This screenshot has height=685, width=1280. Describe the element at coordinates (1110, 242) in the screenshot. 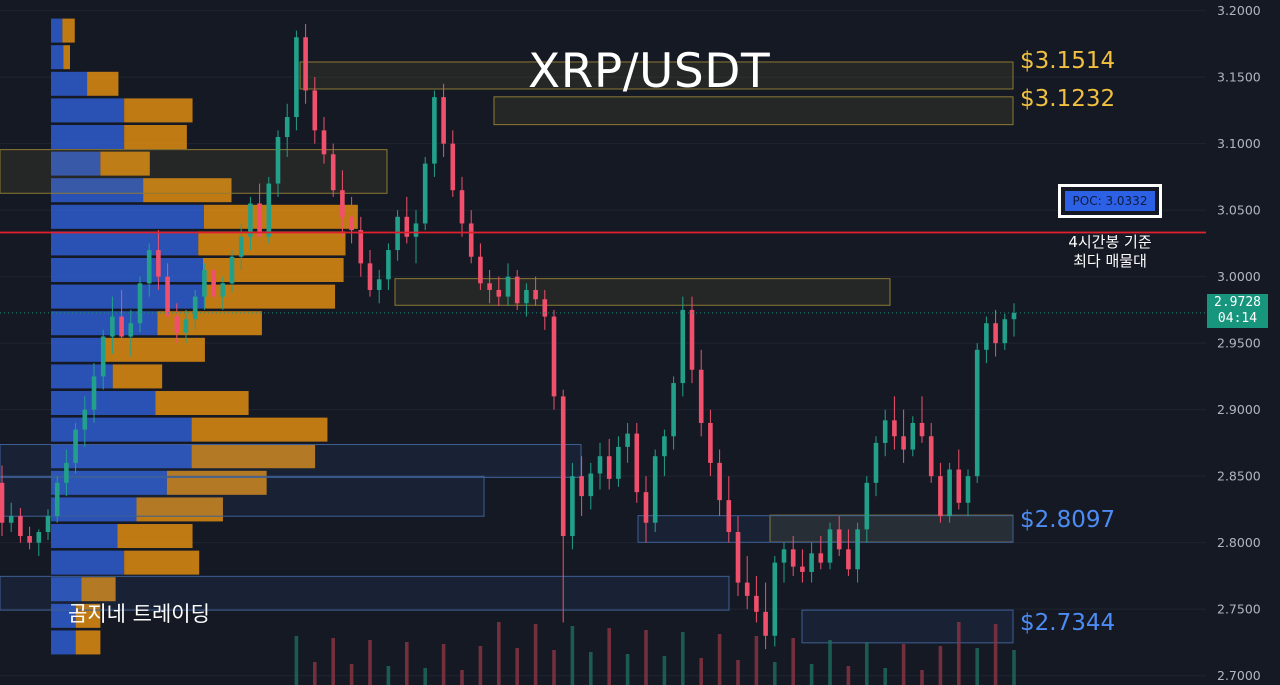

I see `poc-annotation-line1: 4시간봉 기준` at that location.